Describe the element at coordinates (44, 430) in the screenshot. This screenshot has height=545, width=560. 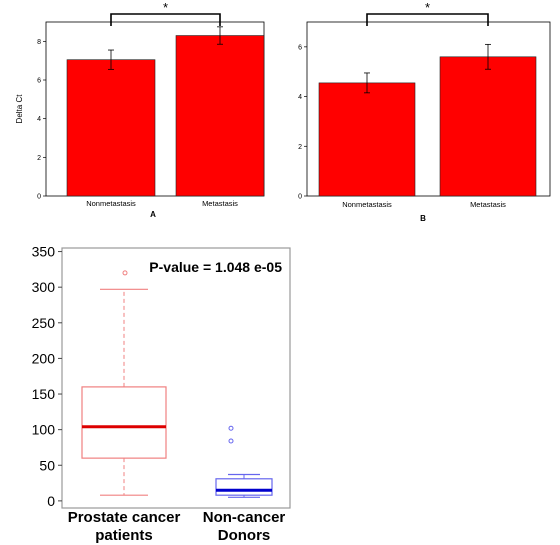
I see `y-tick-label: 100` at that location.